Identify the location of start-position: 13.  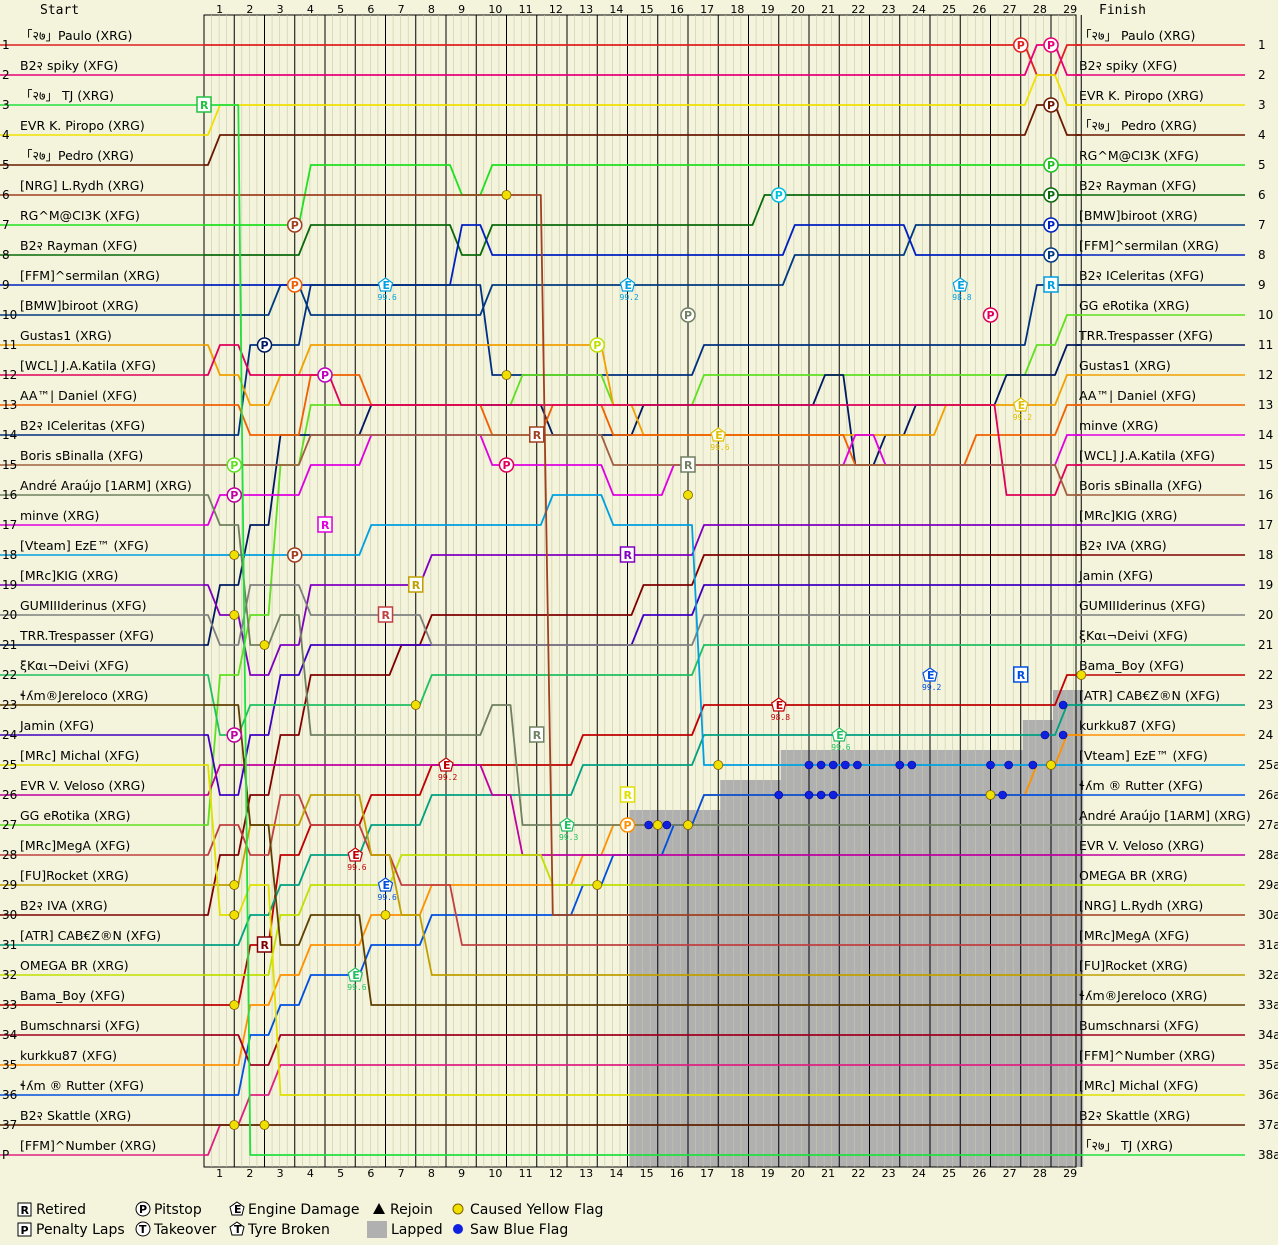
(9, 405).